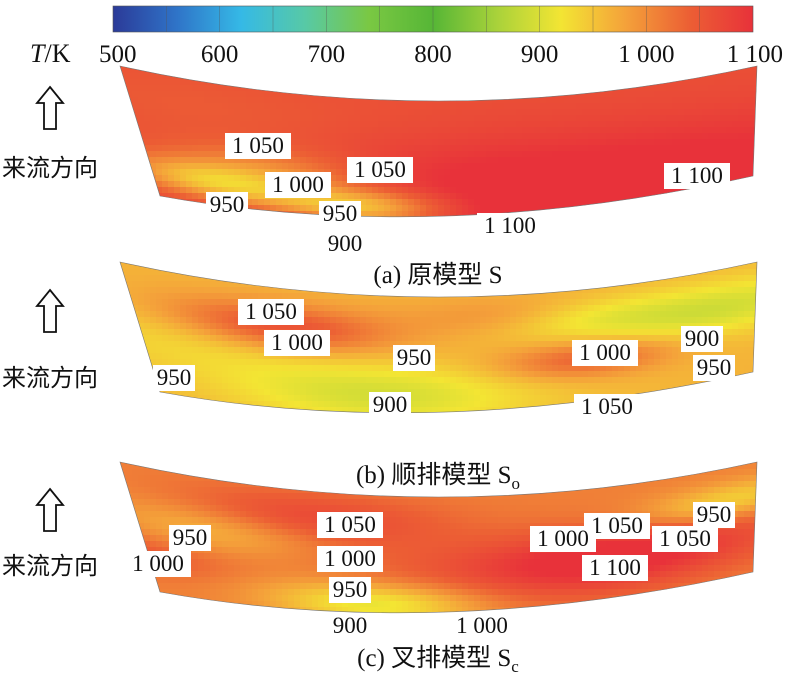 The width and height of the screenshot is (800, 694). Describe the element at coordinates (327, 54) in the screenshot. I see `colorbar-tick-label: 700` at that location.